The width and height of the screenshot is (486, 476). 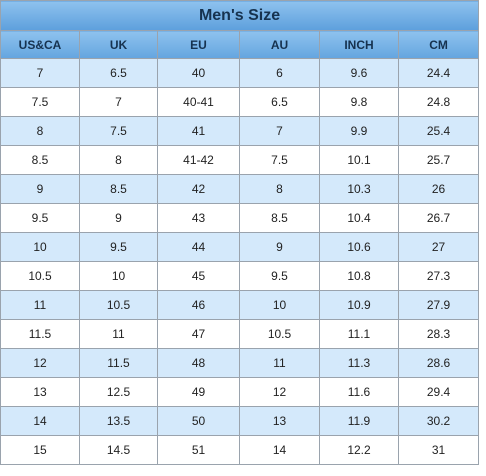 What do you see at coordinates (359, 305) in the screenshot?
I see `table-cell-inch: 10.9` at bounding box center [359, 305].